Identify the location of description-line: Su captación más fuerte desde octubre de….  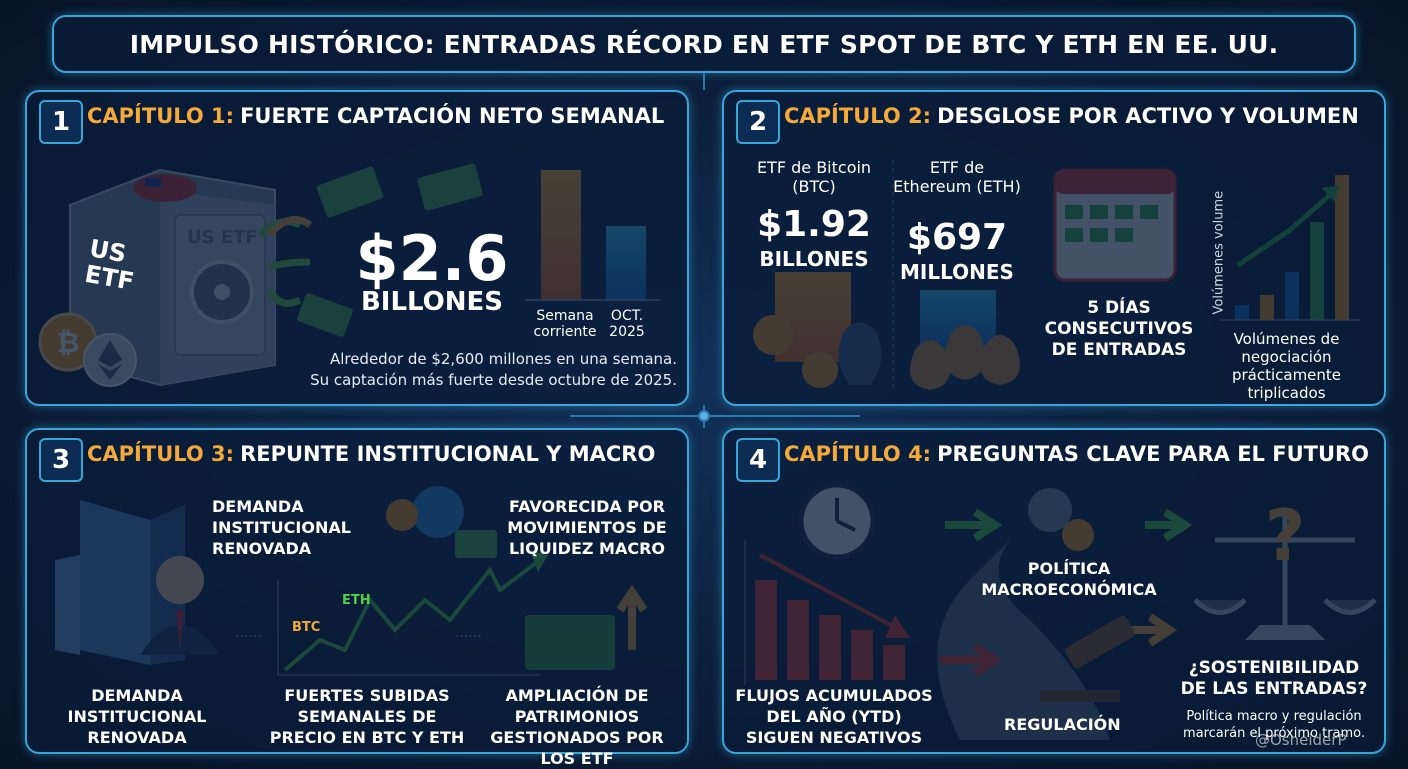
(493, 380).